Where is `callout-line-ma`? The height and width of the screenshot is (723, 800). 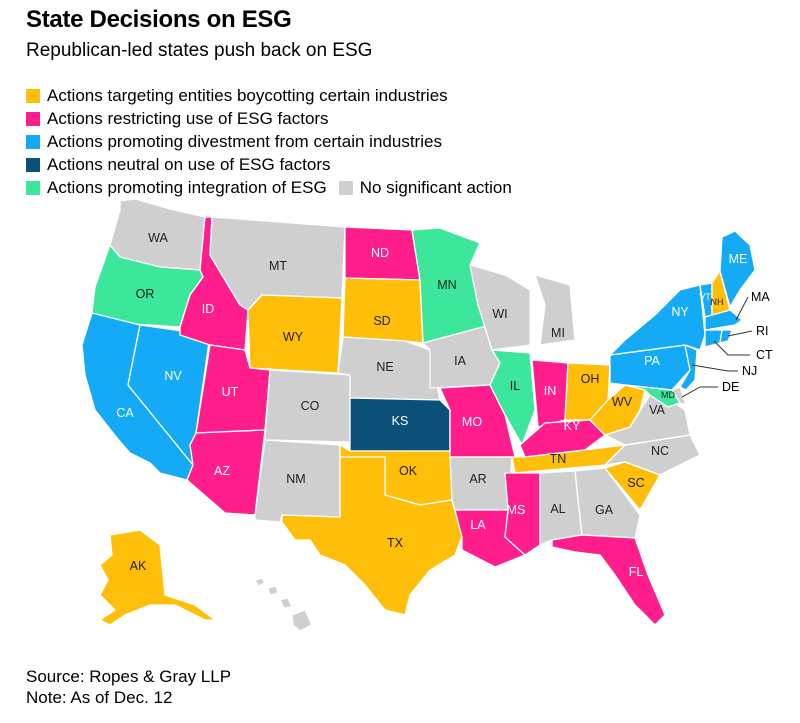 callout-line-ma is located at coordinates (742, 308).